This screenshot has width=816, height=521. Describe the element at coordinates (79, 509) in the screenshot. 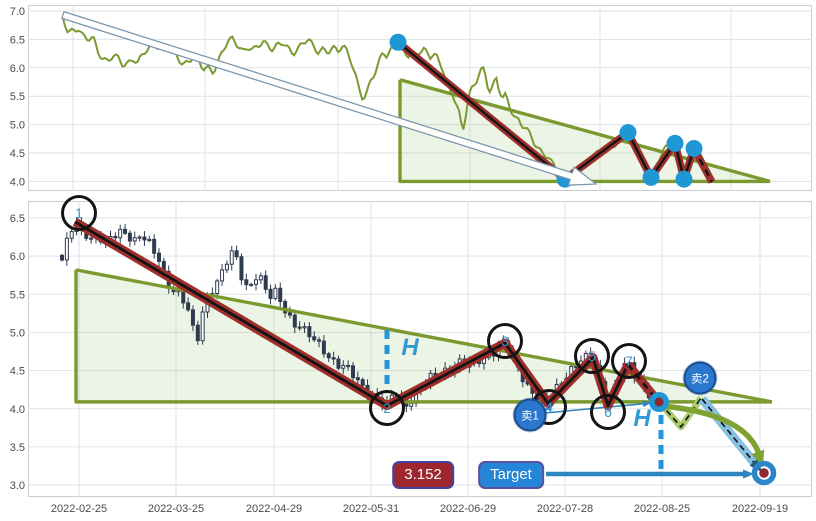

I see `x-axis-date-label: 2022-02-25` at that location.